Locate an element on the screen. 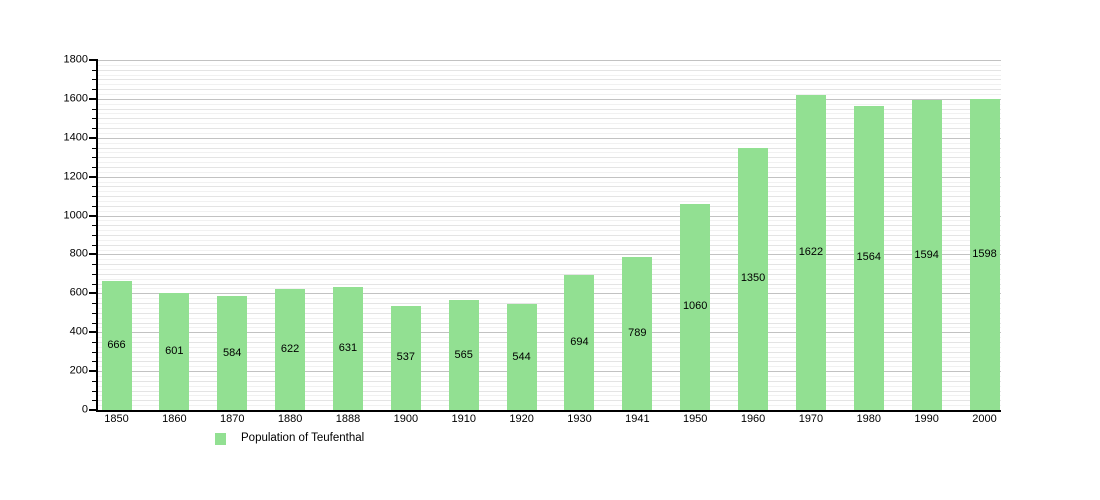 This screenshot has height=500, width=1100. legend: Population of Teufenthal is located at coordinates (289, 438).